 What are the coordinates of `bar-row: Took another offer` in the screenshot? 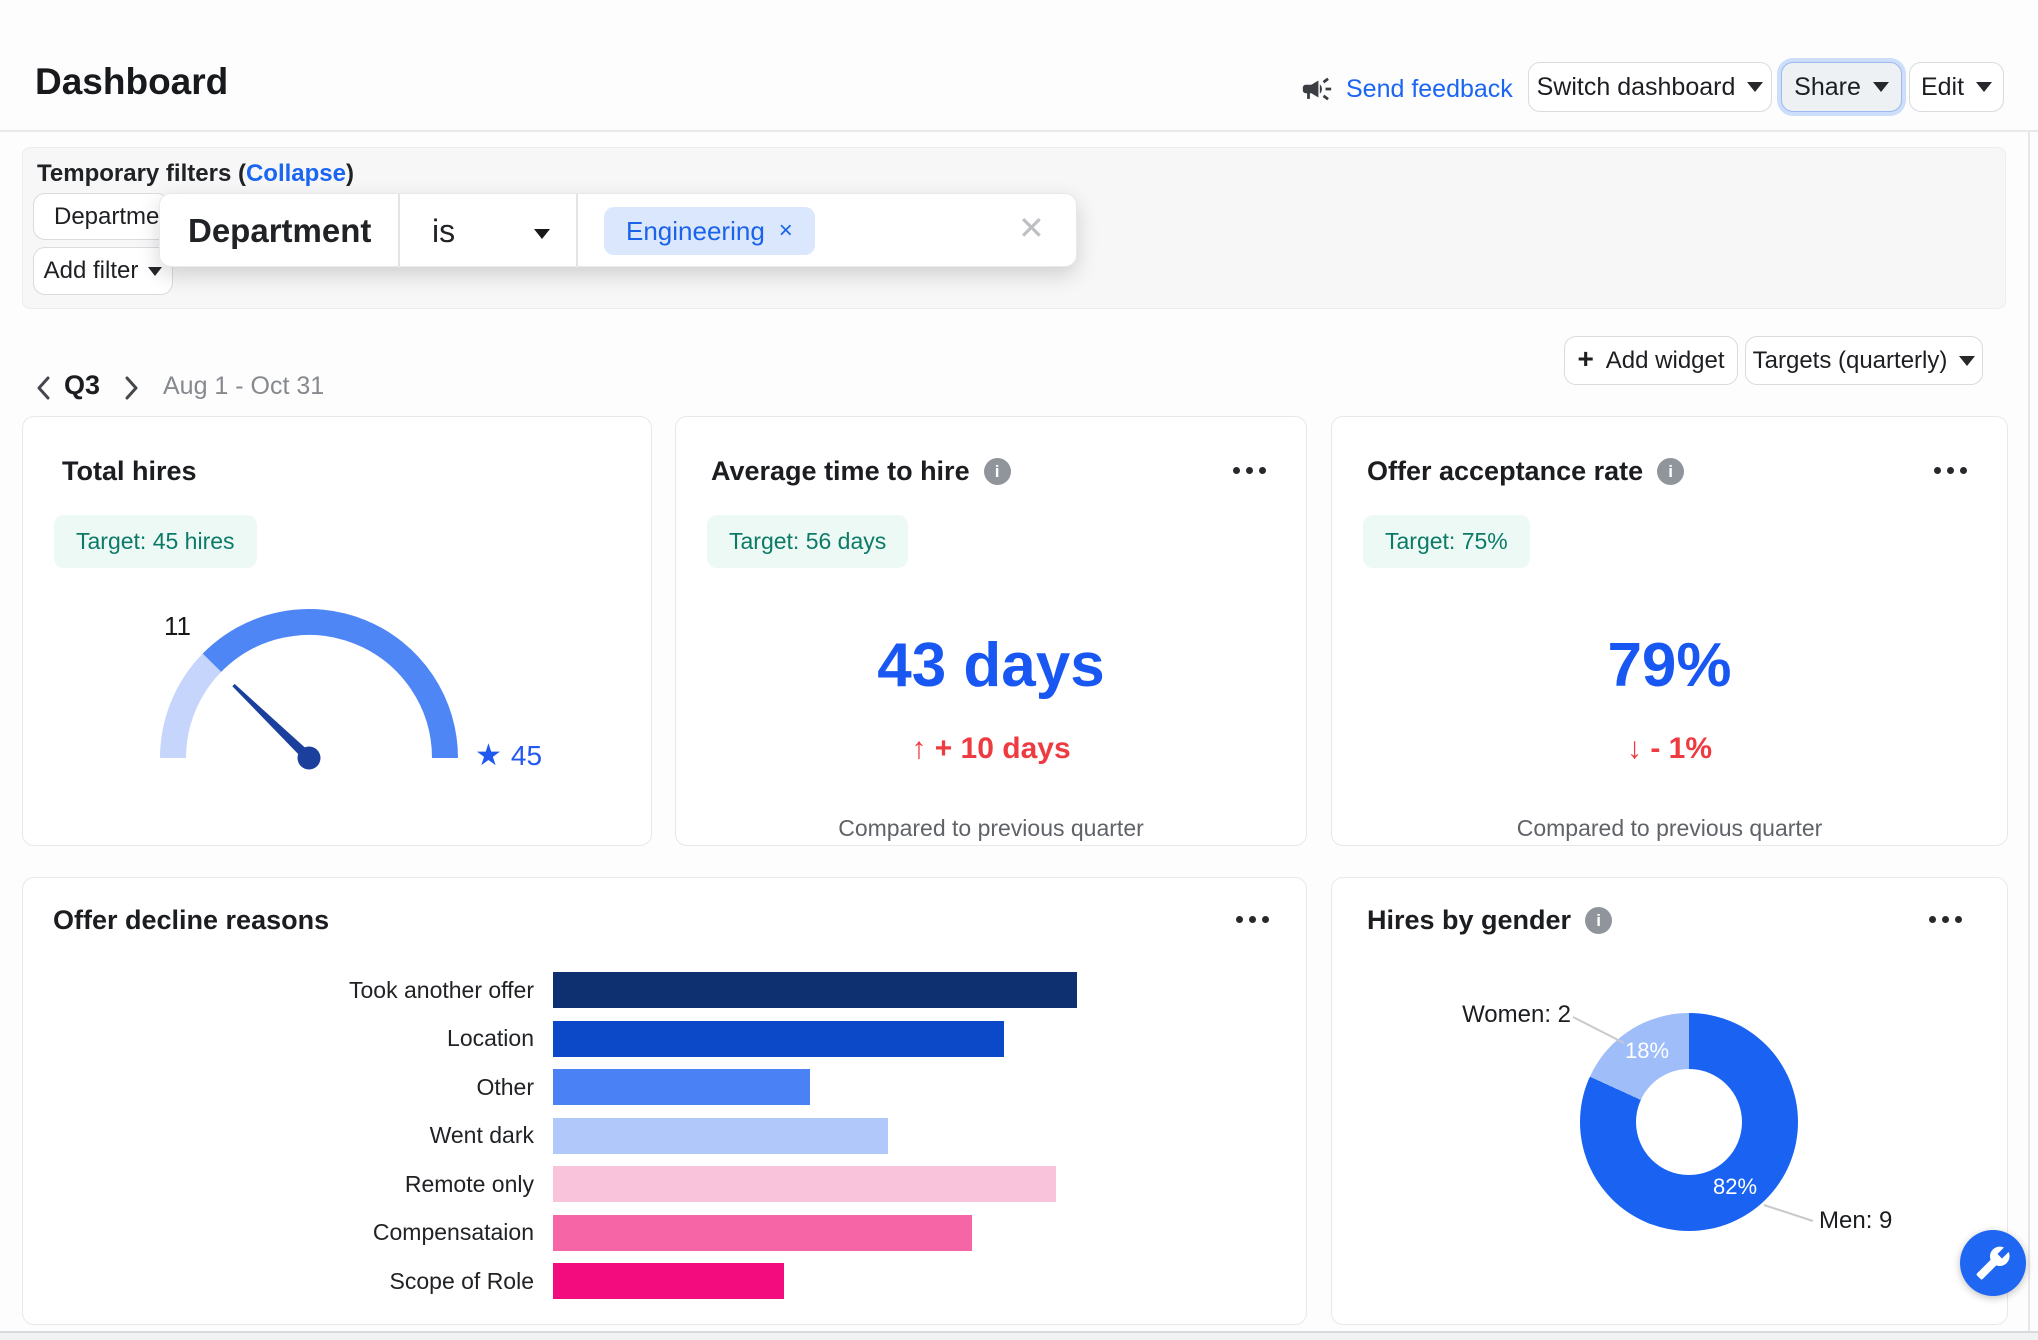 It's located at (665, 990).